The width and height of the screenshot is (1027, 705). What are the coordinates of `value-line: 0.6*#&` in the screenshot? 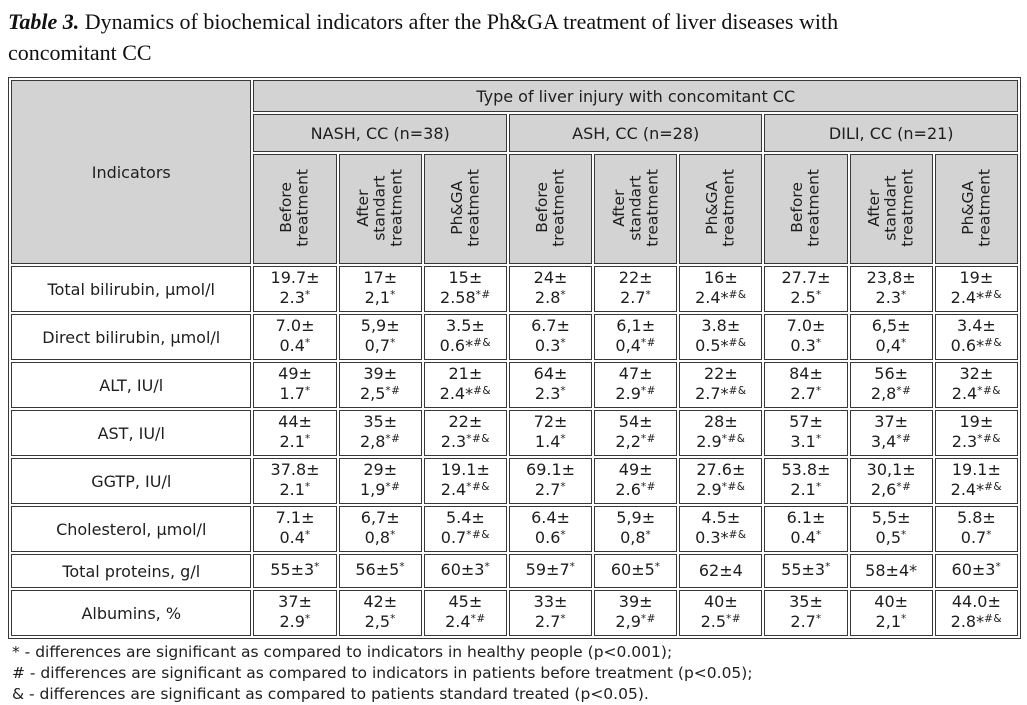 It's located at (976, 346).